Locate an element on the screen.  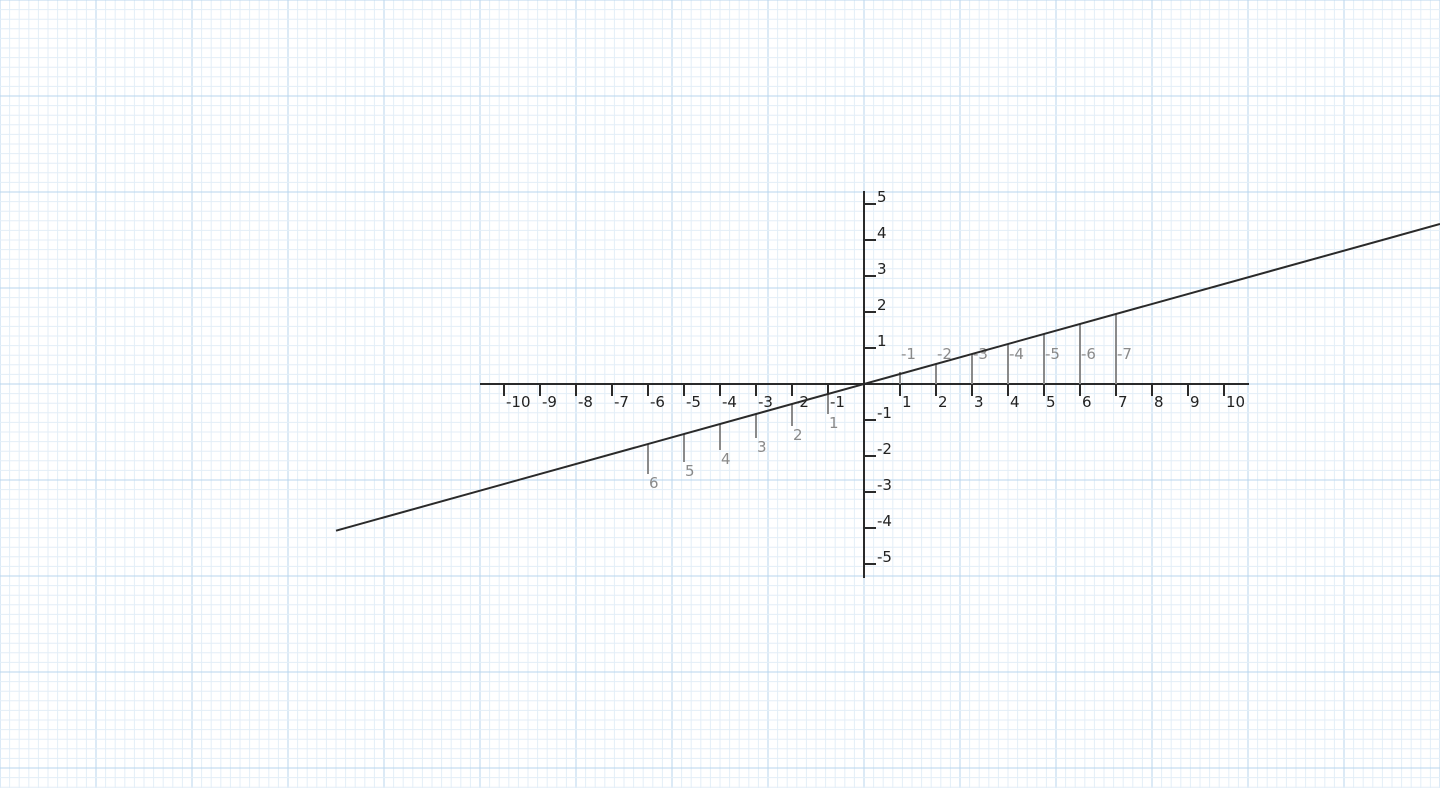
y-tick-label: -2 is located at coordinates (884, 449).